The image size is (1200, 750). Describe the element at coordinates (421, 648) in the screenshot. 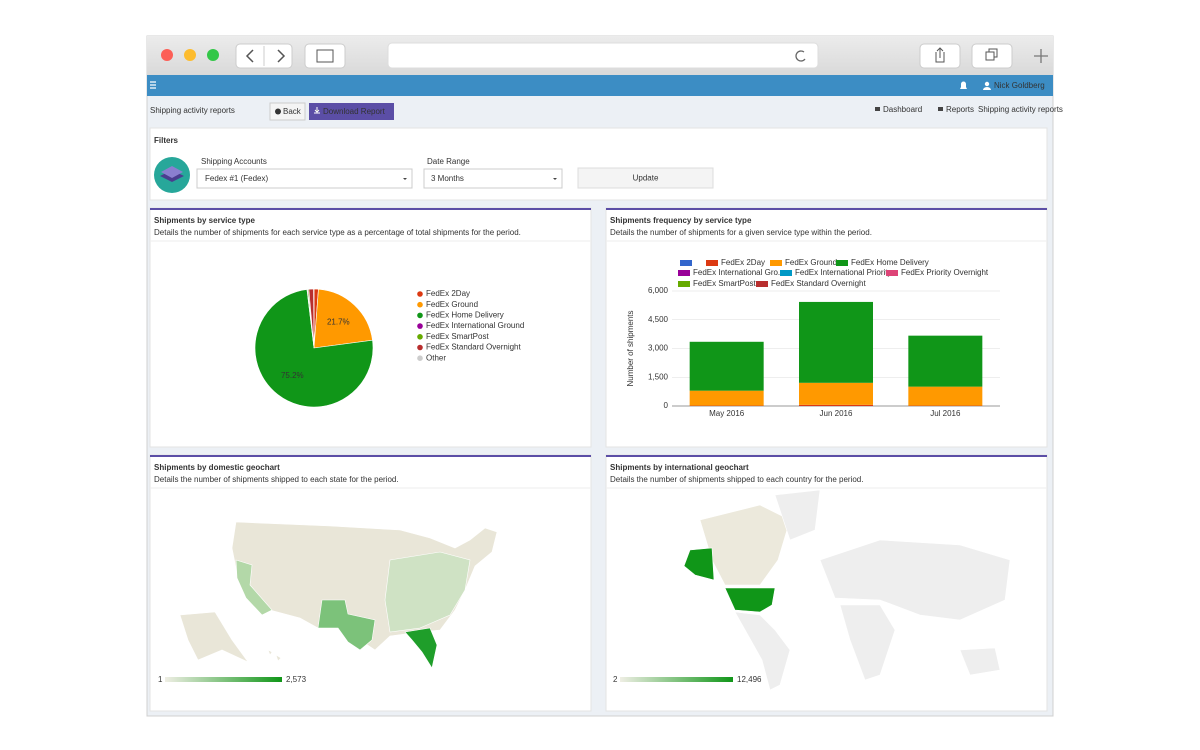

I see `florida` at that location.